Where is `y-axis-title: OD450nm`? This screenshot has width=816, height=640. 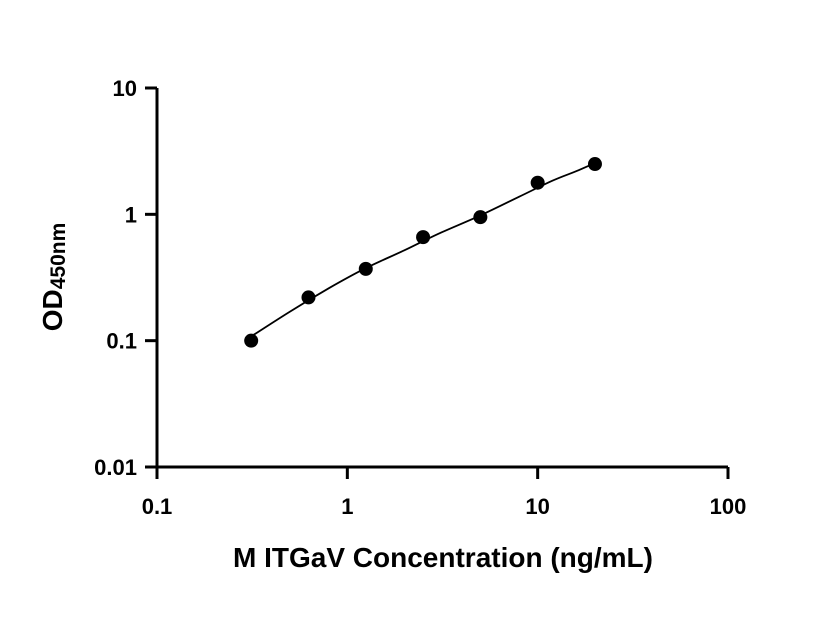
y-axis-title: OD450nm is located at coordinates (53, 277).